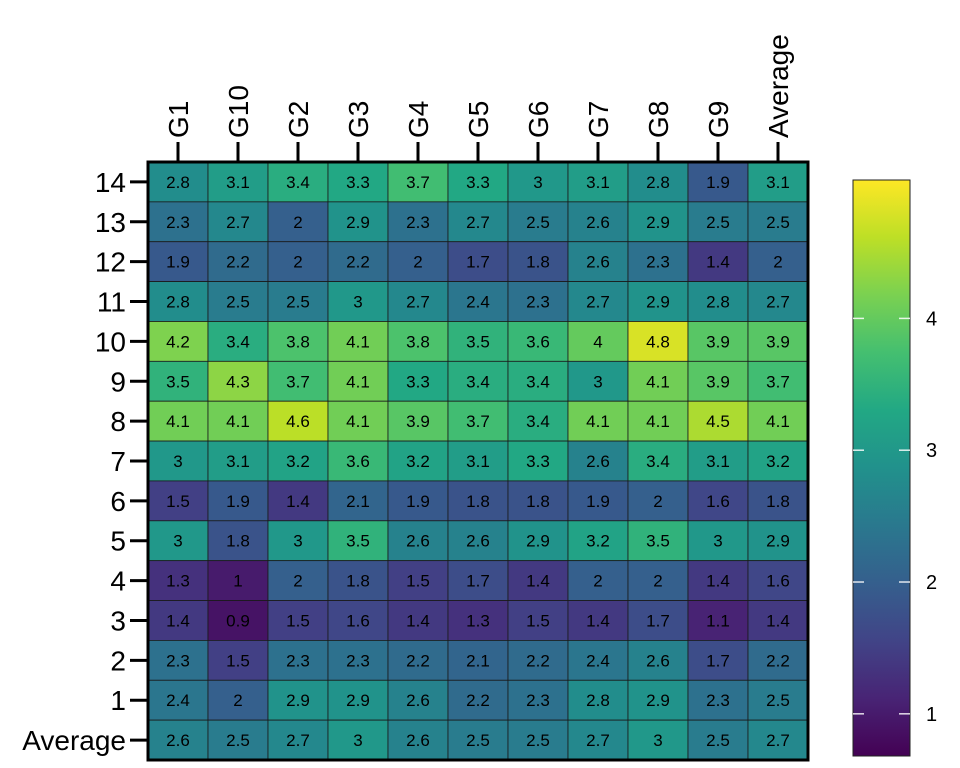 The image size is (960, 768). Describe the element at coordinates (358, 620) in the screenshot. I see `cell-value-label: 1.6` at that location.